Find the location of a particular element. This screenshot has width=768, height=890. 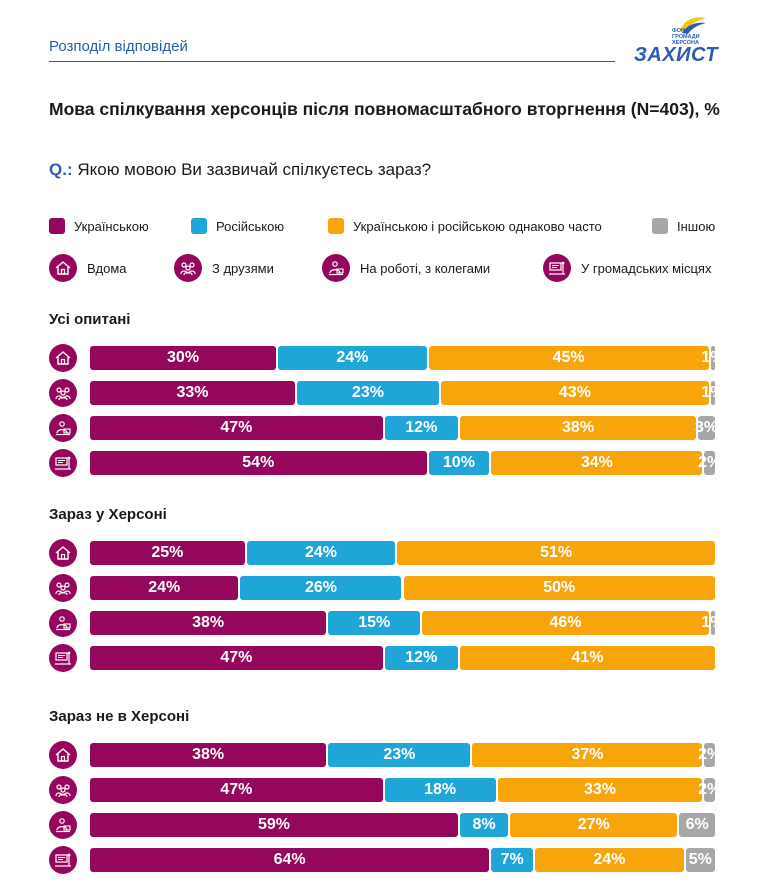

bar-segment: 38% is located at coordinates (208, 755).